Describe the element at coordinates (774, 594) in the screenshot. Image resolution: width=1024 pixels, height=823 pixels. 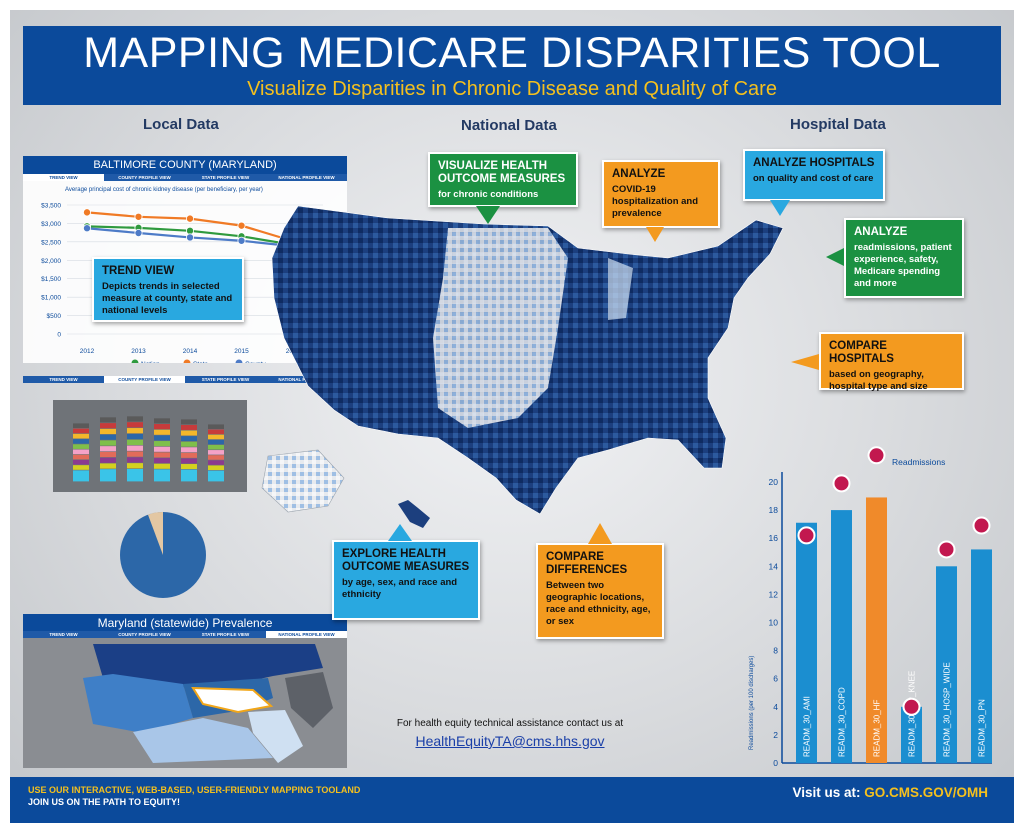
I see `readm-y-tick: 12` at that location.